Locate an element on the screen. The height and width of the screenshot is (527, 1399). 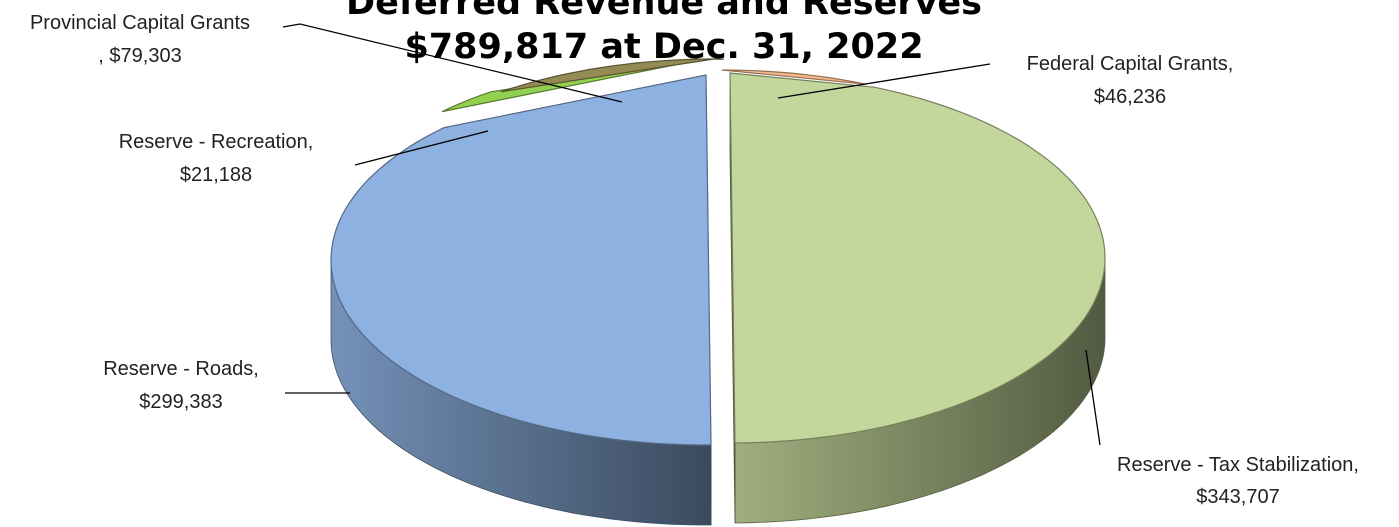
data-label-reserve-roads-name: Reserve - Roads, is located at coordinates (181, 369).